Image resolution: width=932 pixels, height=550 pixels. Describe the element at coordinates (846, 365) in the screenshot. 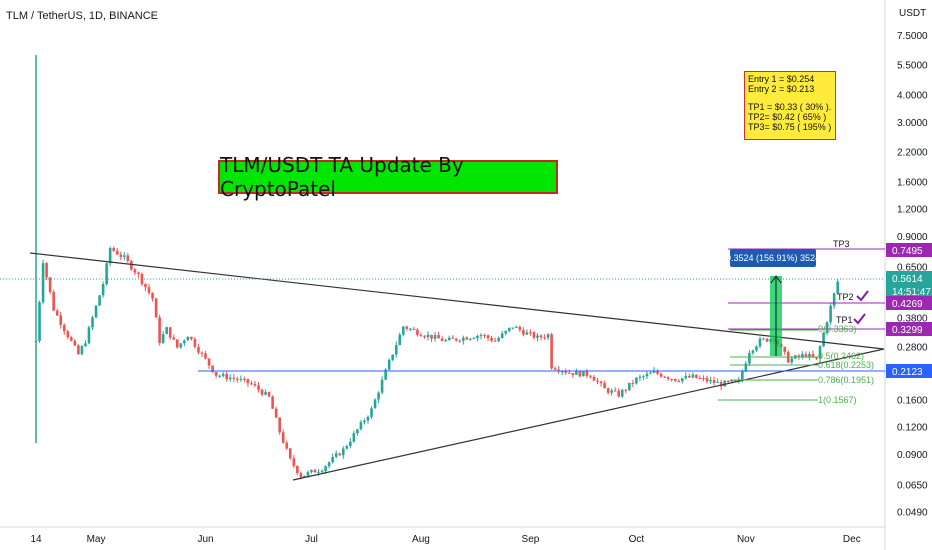

I see `fib-label-0.618: 0.618(0.2253)` at that location.